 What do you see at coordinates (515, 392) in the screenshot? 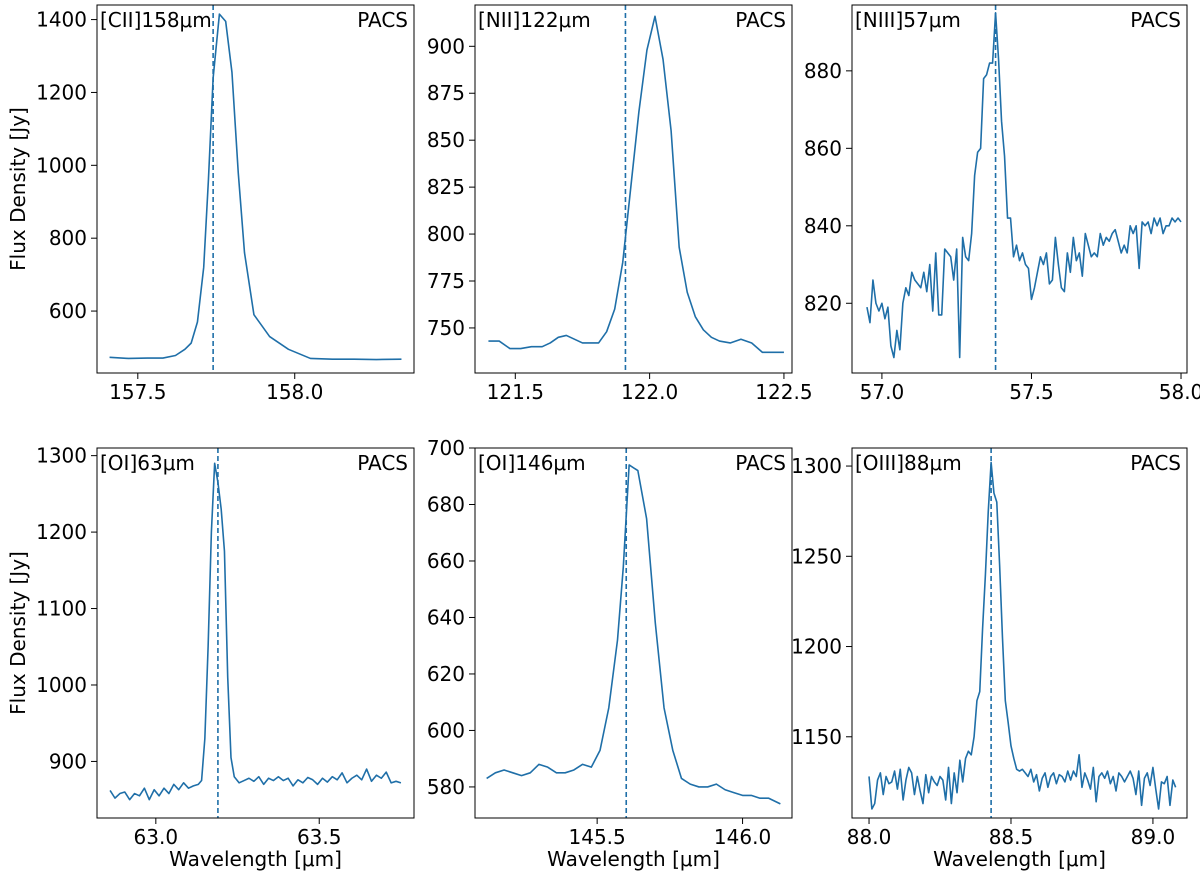
I see `x-tick-label: 121.5` at bounding box center [515, 392].